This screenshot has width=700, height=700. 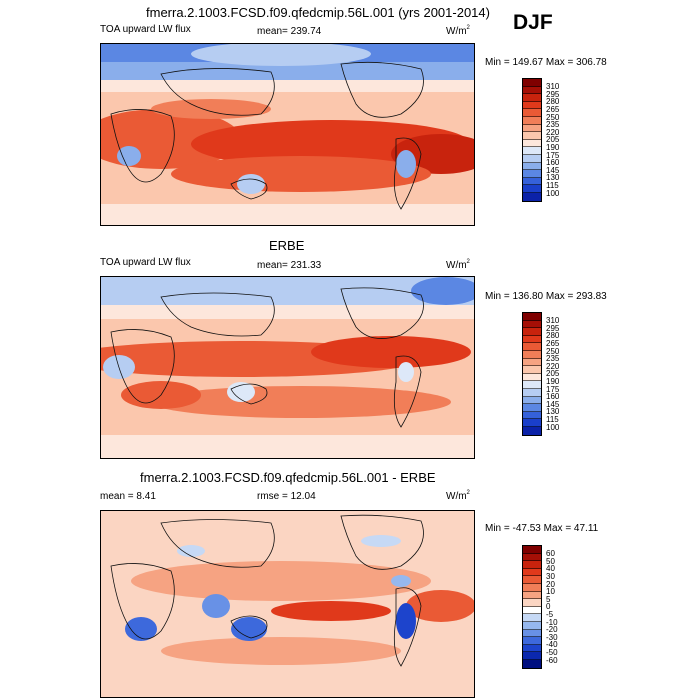 What do you see at coordinates (550, 561) in the screenshot?
I see `colorbar-label: 50` at bounding box center [550, 561].